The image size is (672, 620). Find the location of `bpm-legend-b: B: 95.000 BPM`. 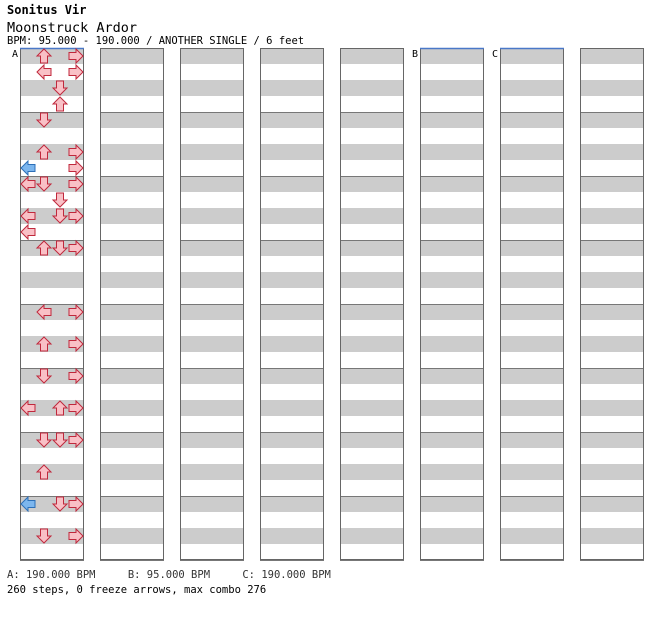

bpm-legend-b: B: 95.000 BPM is located at coordinates (169, 575).